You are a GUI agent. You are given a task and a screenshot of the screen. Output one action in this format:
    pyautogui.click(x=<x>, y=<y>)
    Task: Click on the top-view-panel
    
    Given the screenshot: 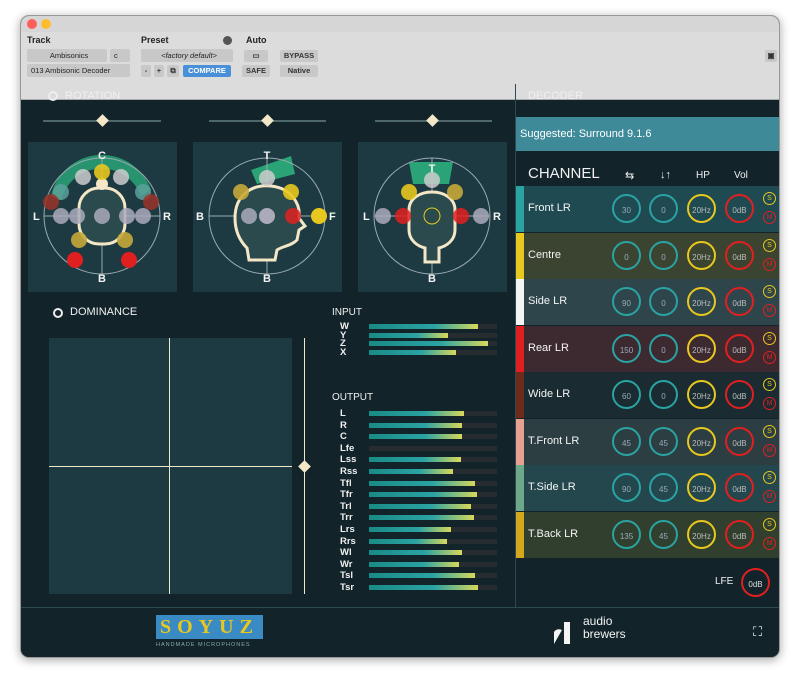 What is the action you would take?
    pyautogui.click(x=102, y=217)
    